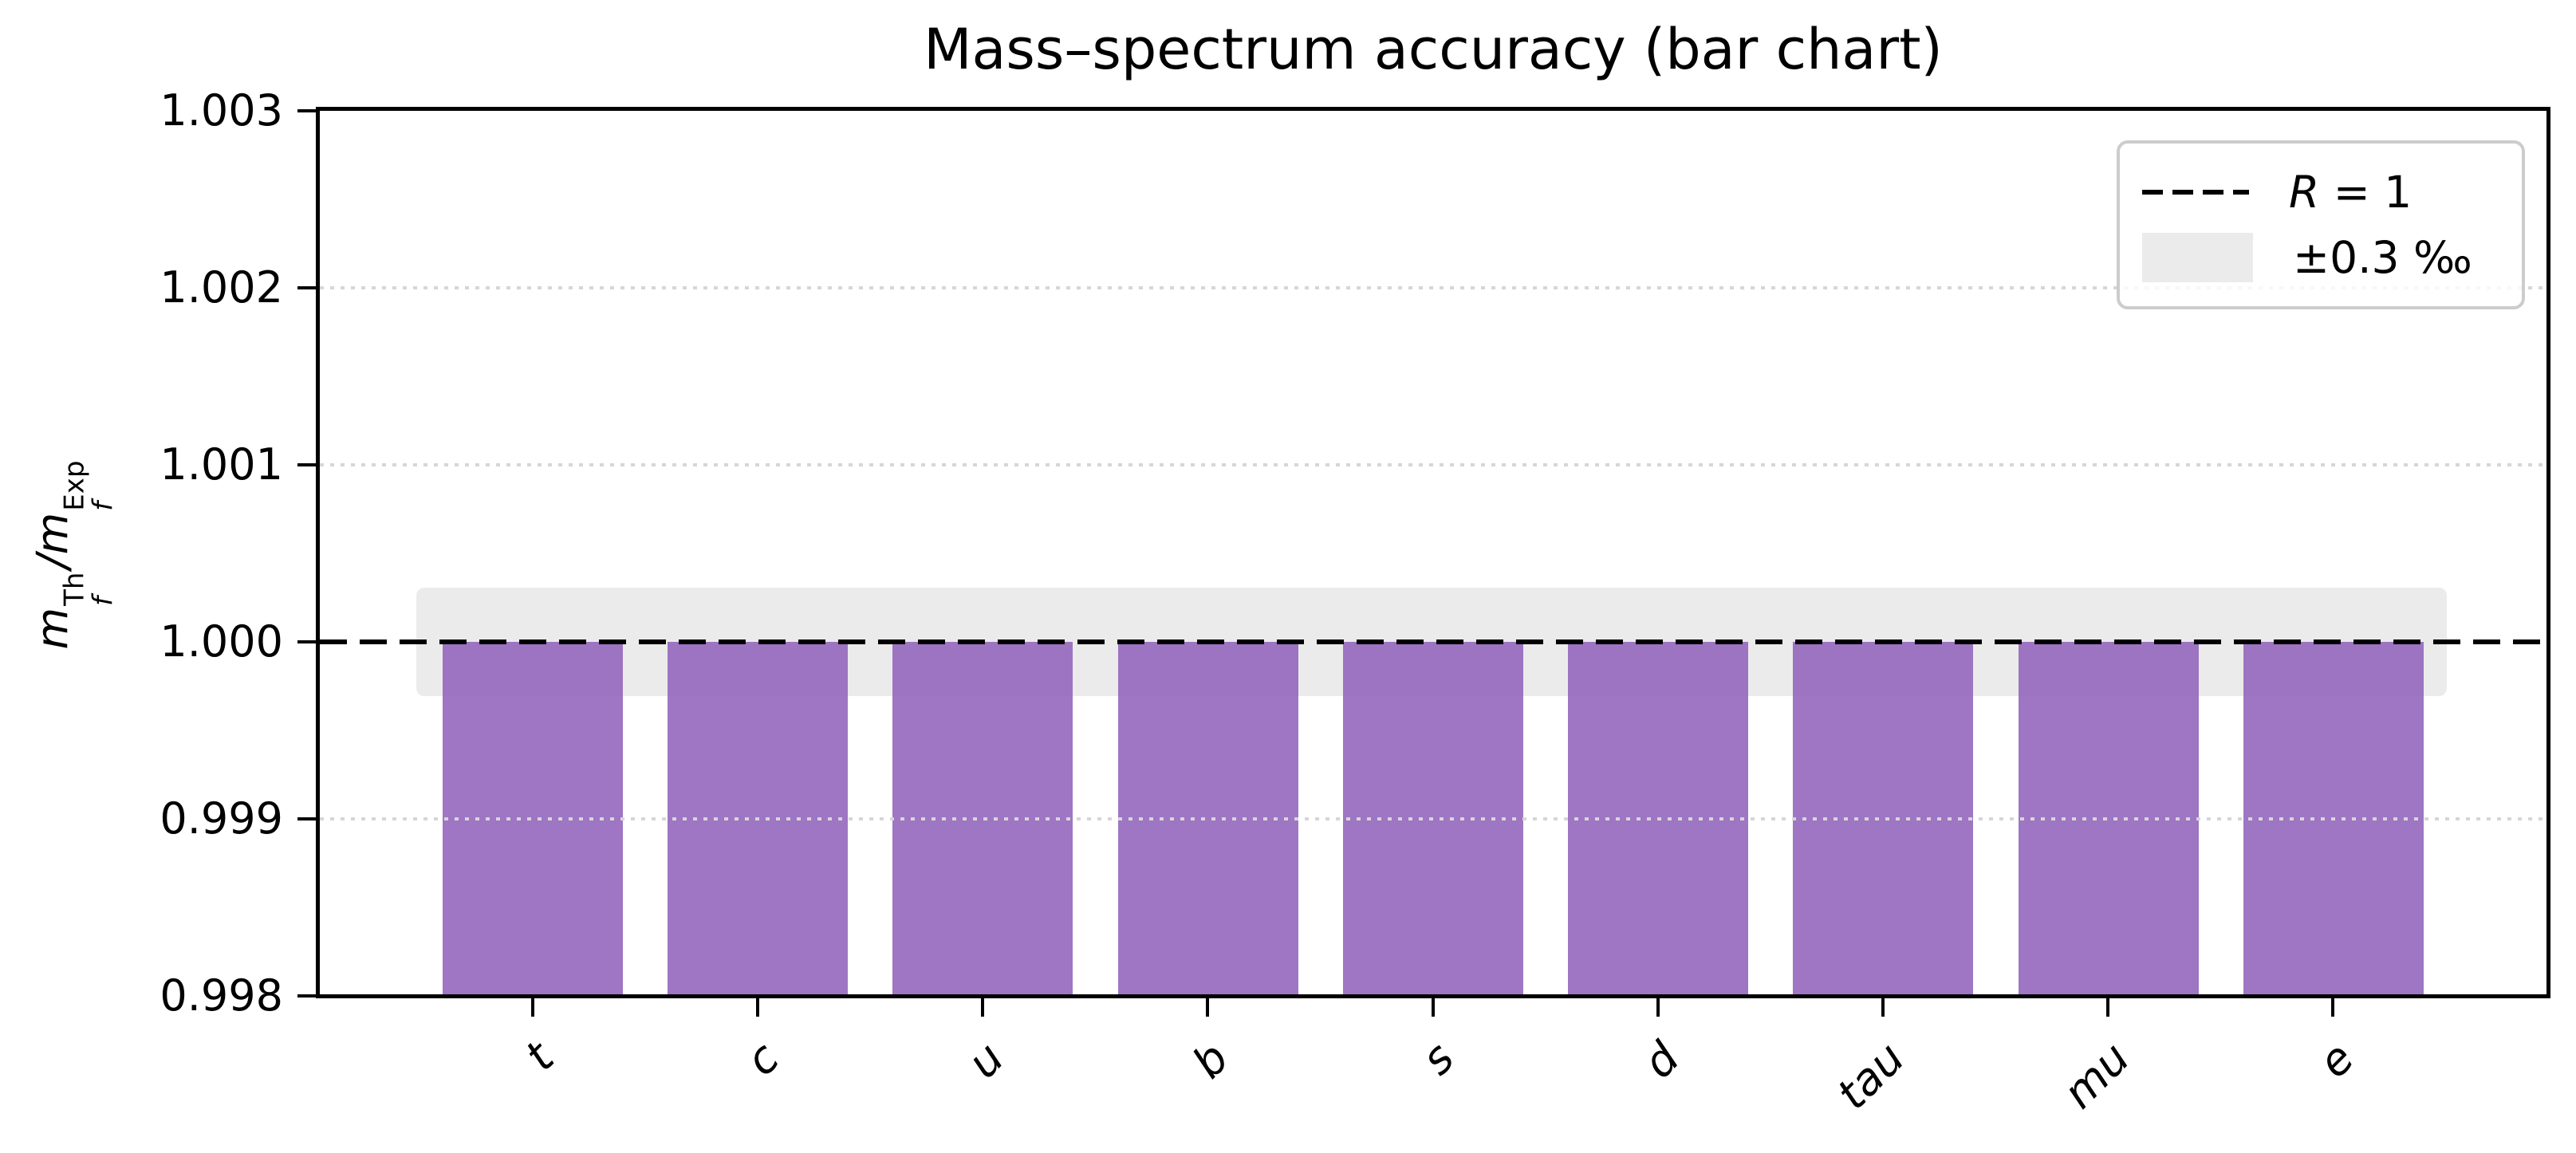  I want to click on band-swatch-icon, so click(2197, 258).